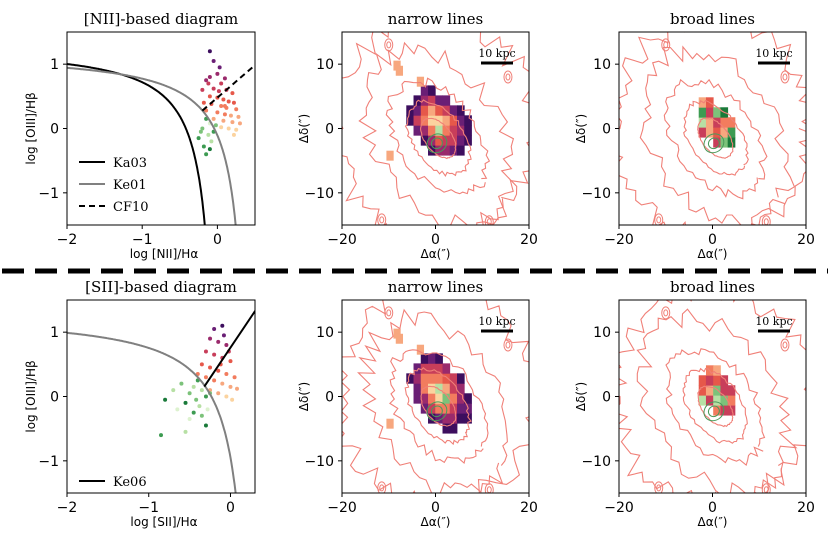  I want to click on legend-label-ka03: Ka03, so click(130, 163).